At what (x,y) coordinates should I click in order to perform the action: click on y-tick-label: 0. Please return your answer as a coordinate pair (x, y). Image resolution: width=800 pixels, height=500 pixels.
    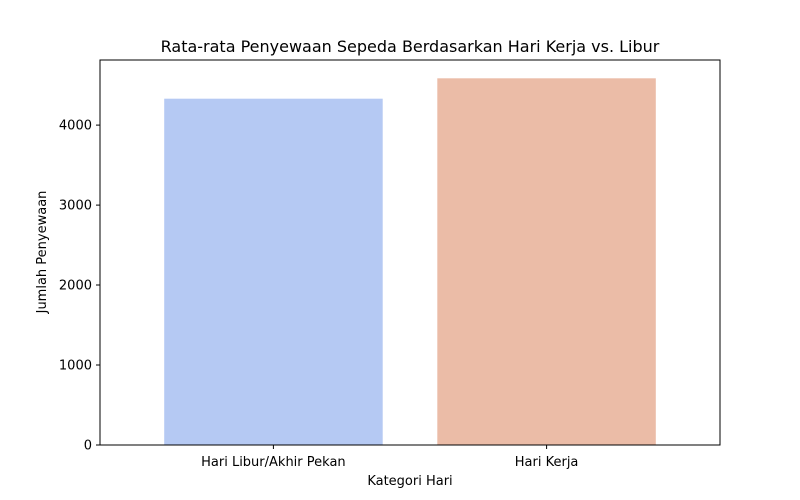
    Looking at the image, I should click on (88, 446).